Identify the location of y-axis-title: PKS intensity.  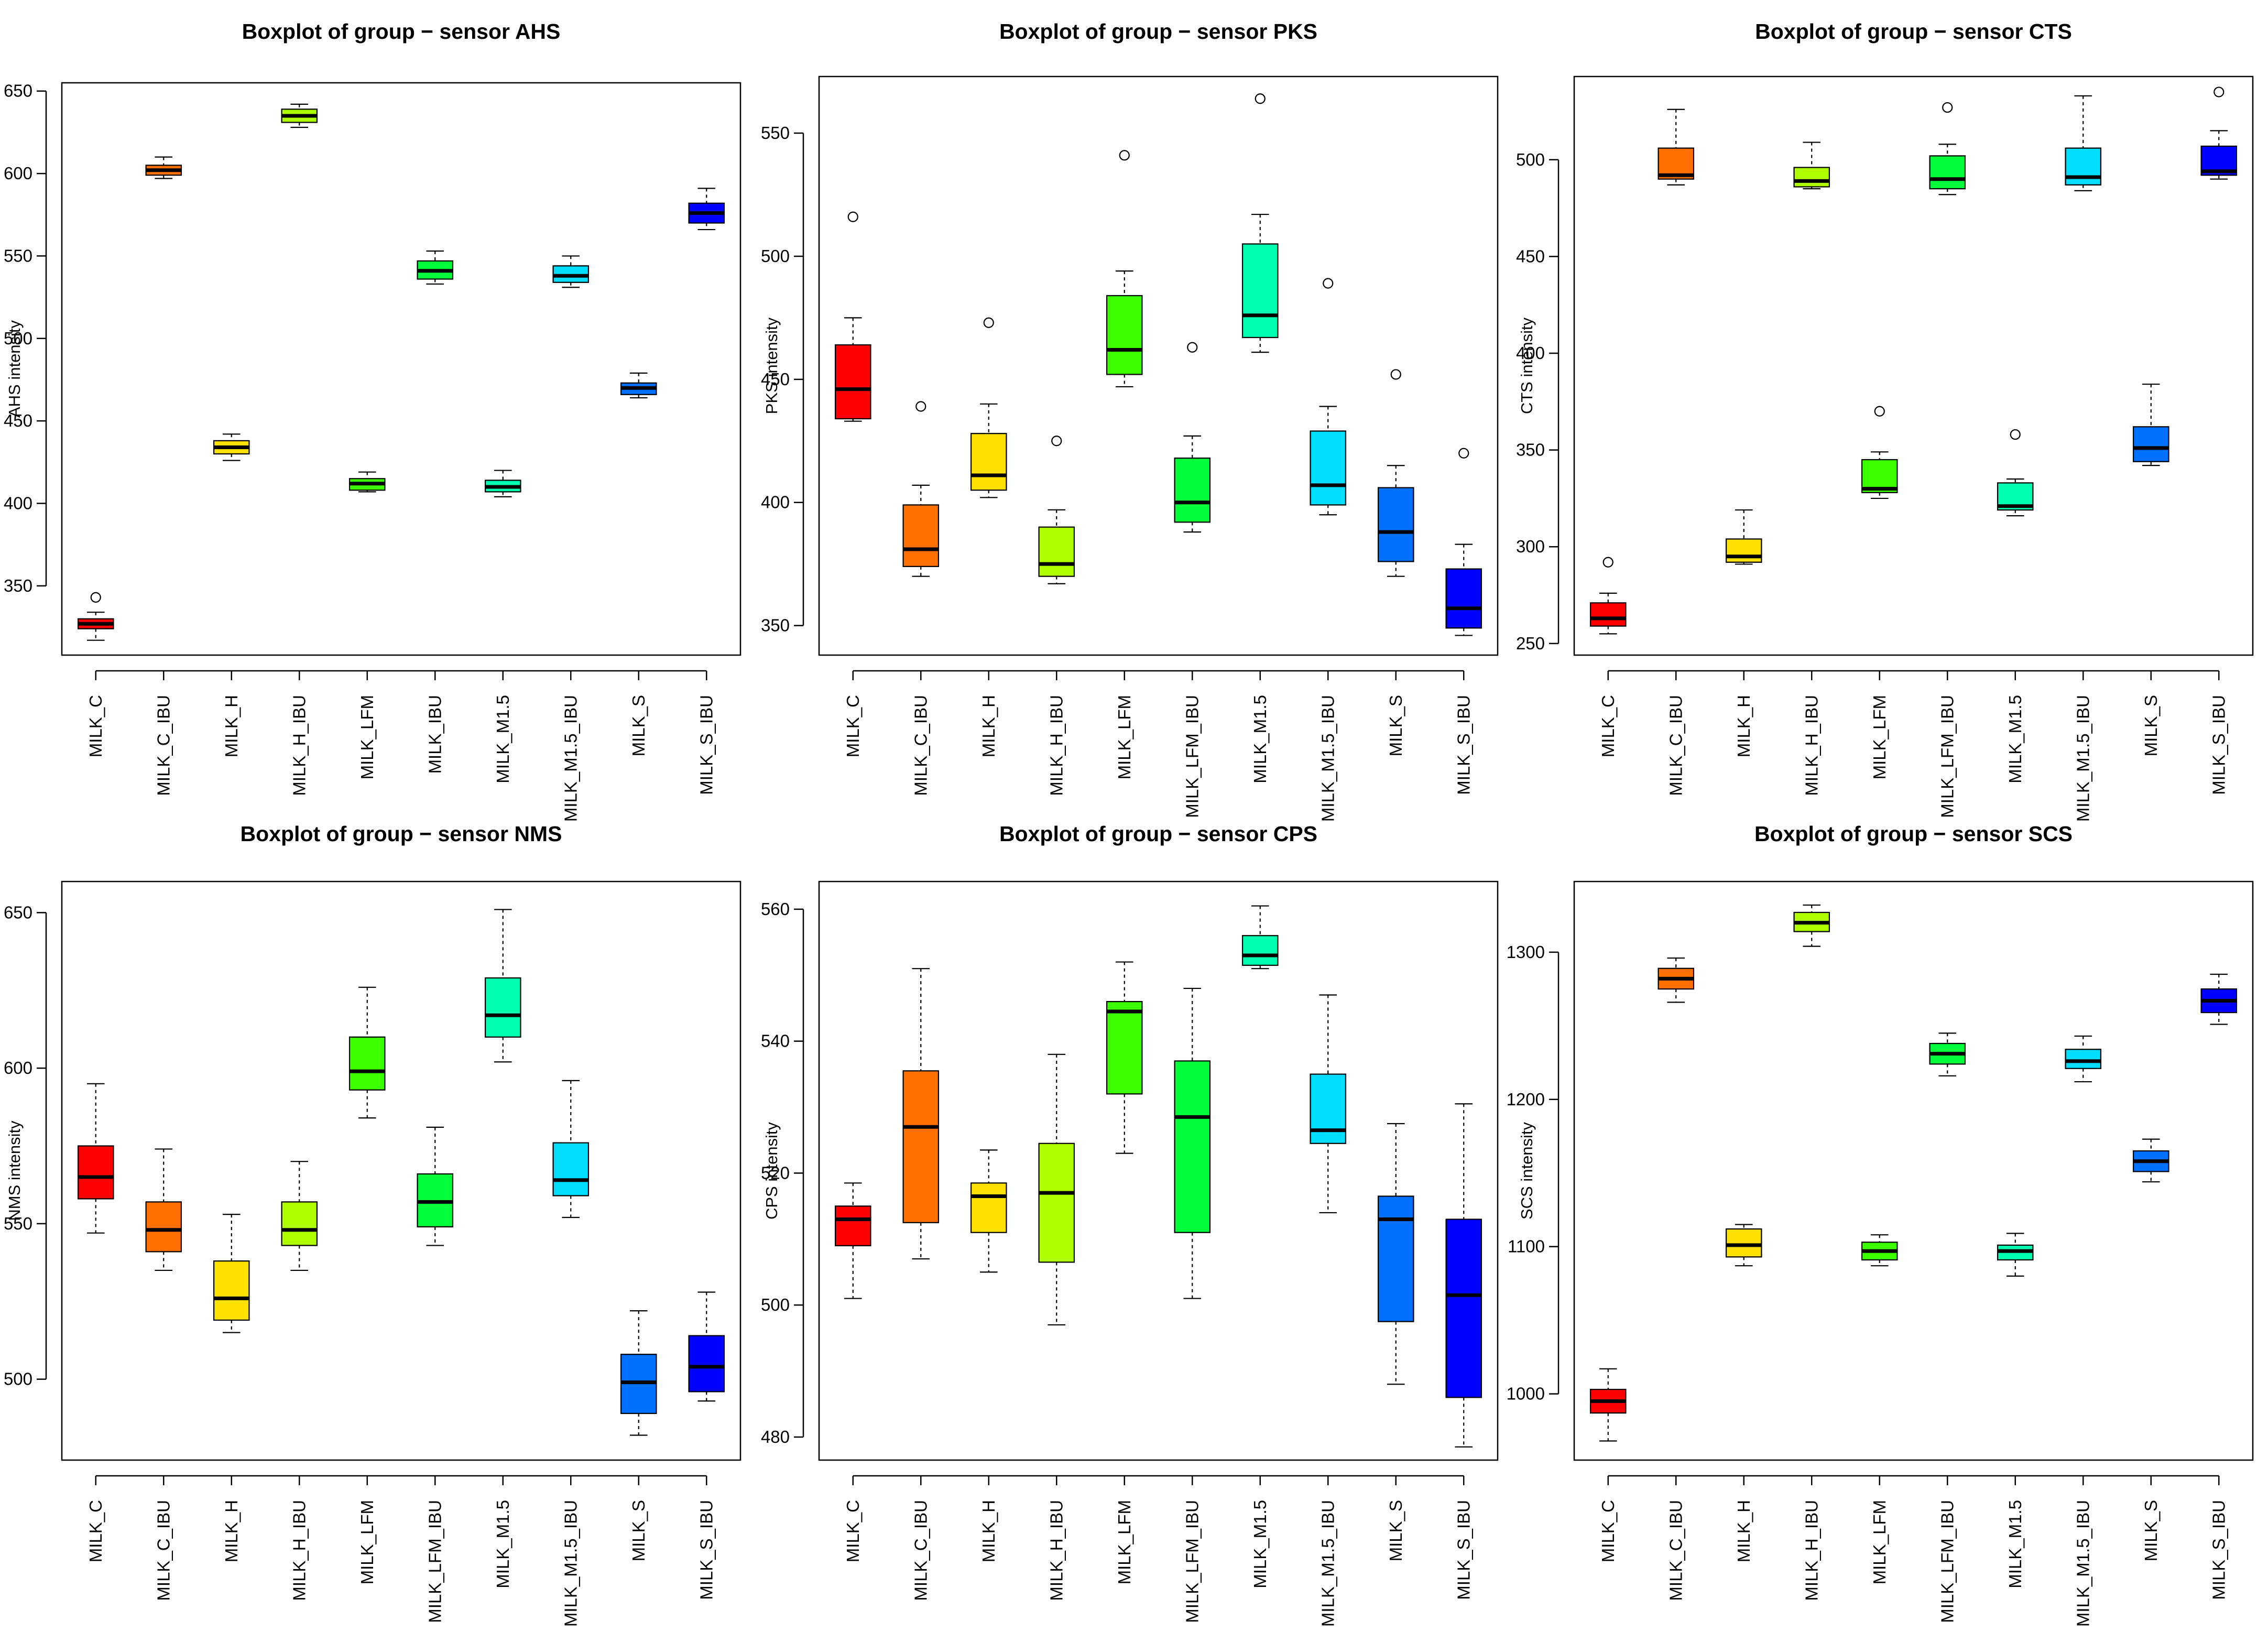
(771, 365).